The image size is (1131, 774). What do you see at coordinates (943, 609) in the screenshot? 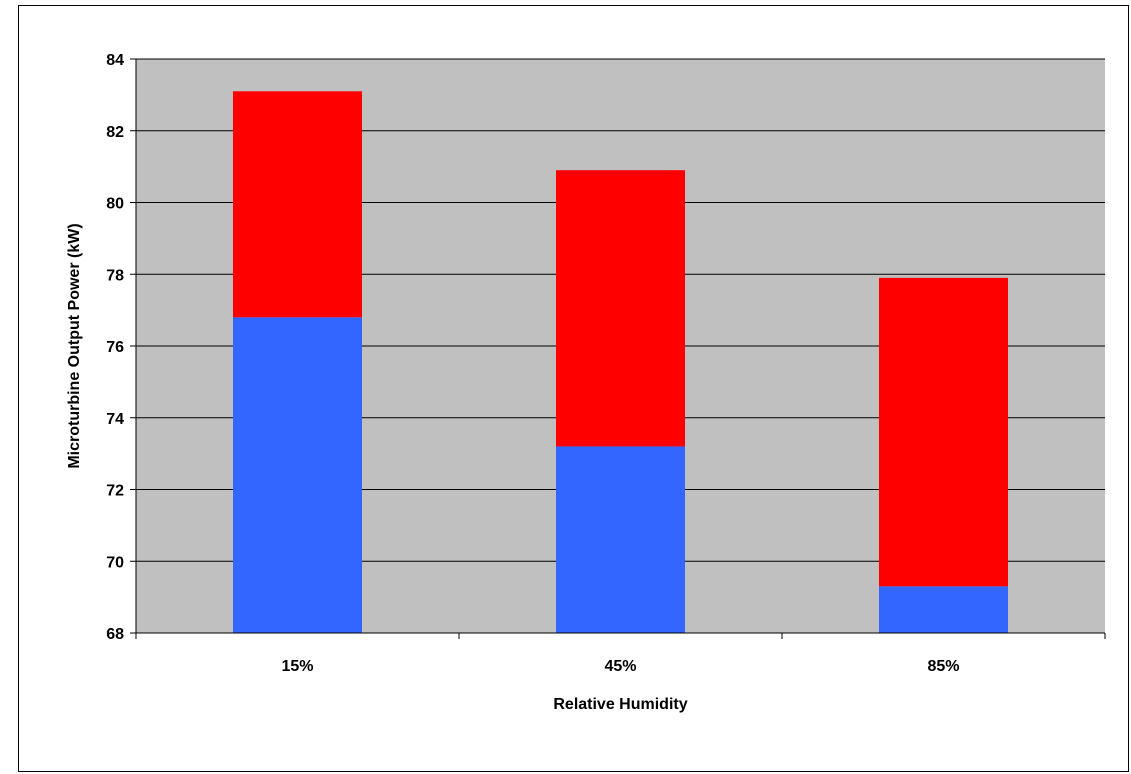
I see `bar-segment-1-85%` at bounding box center [943, 609].